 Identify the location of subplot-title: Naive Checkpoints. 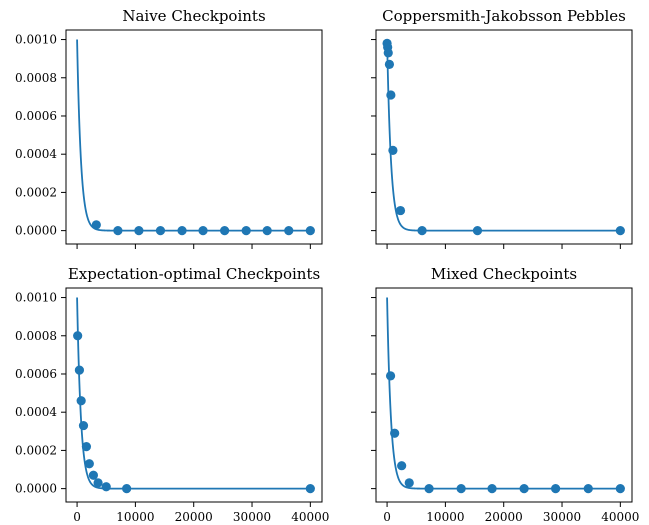
(193, 16).